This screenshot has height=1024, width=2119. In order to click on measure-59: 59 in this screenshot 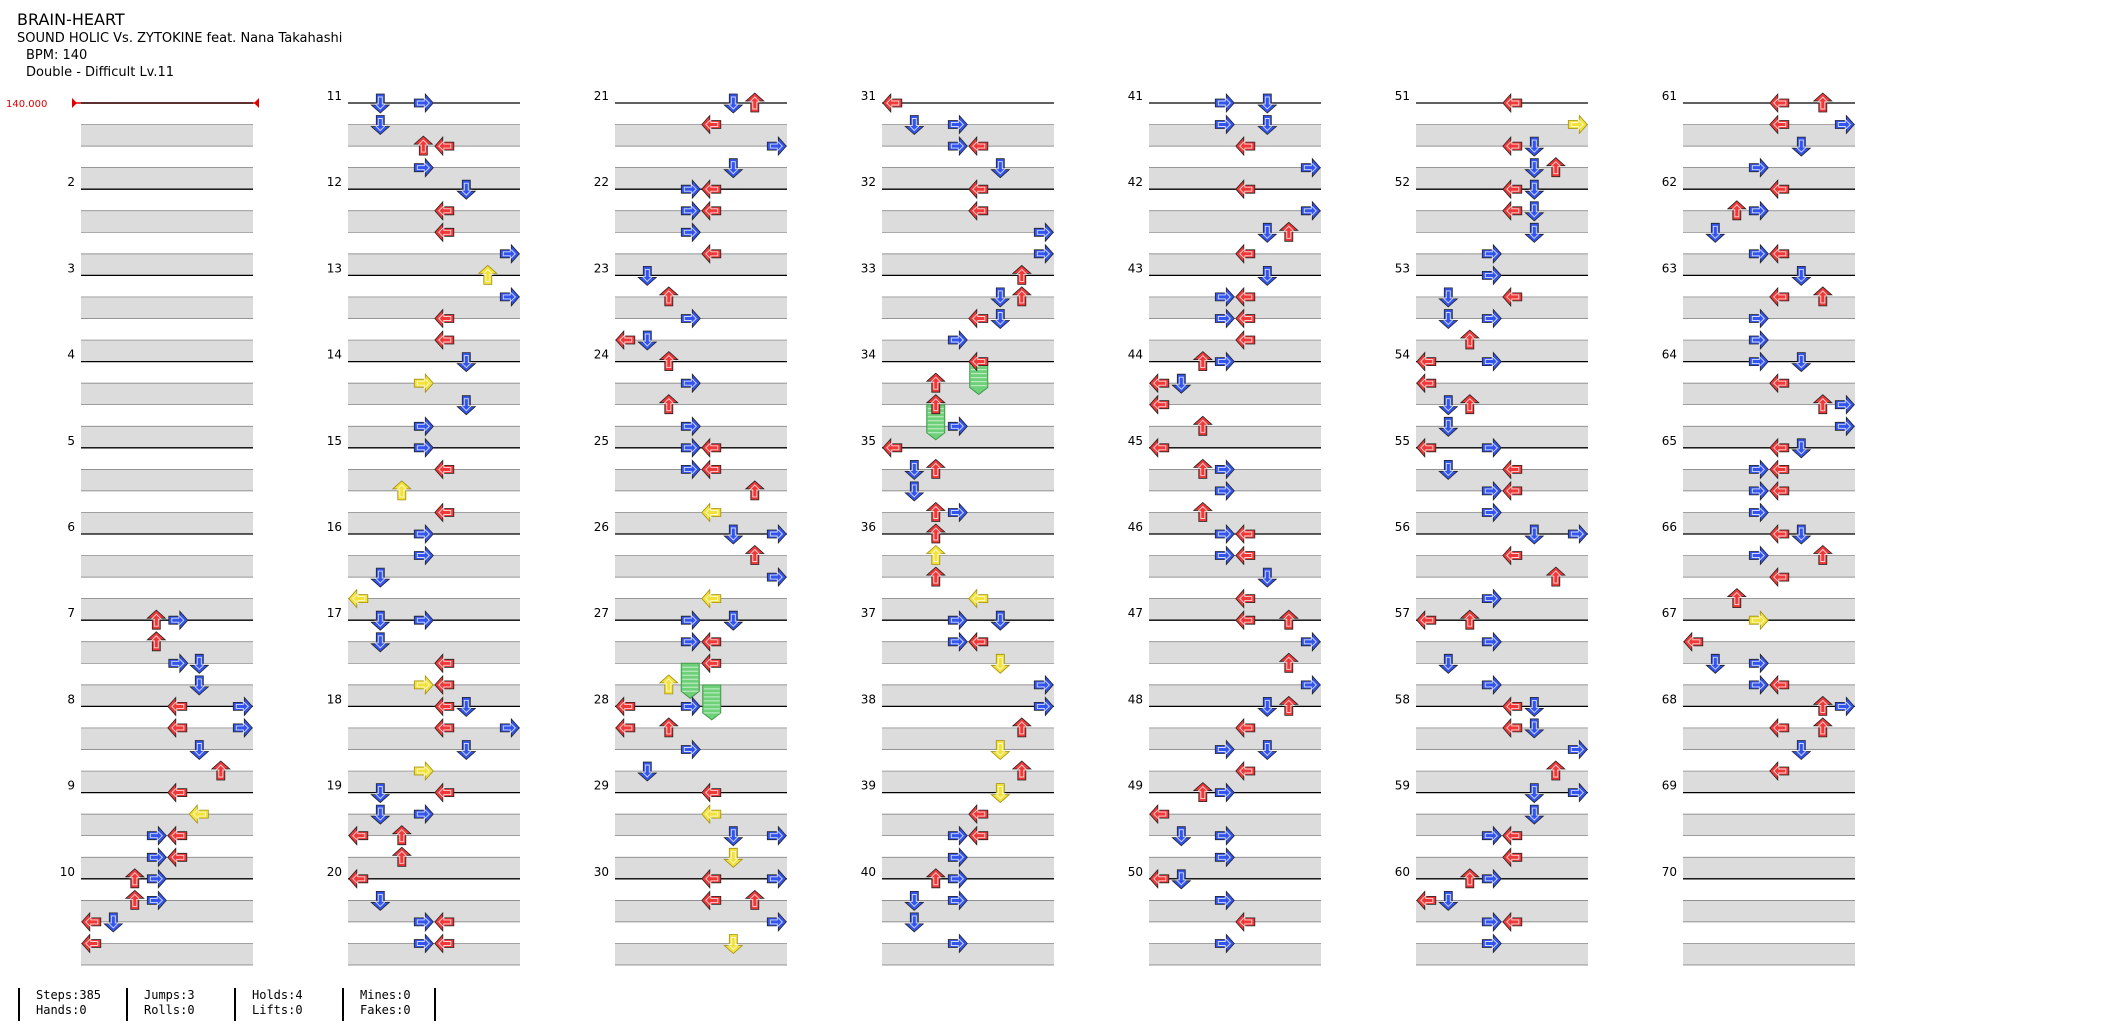, I will do `click(1491, 829)`.